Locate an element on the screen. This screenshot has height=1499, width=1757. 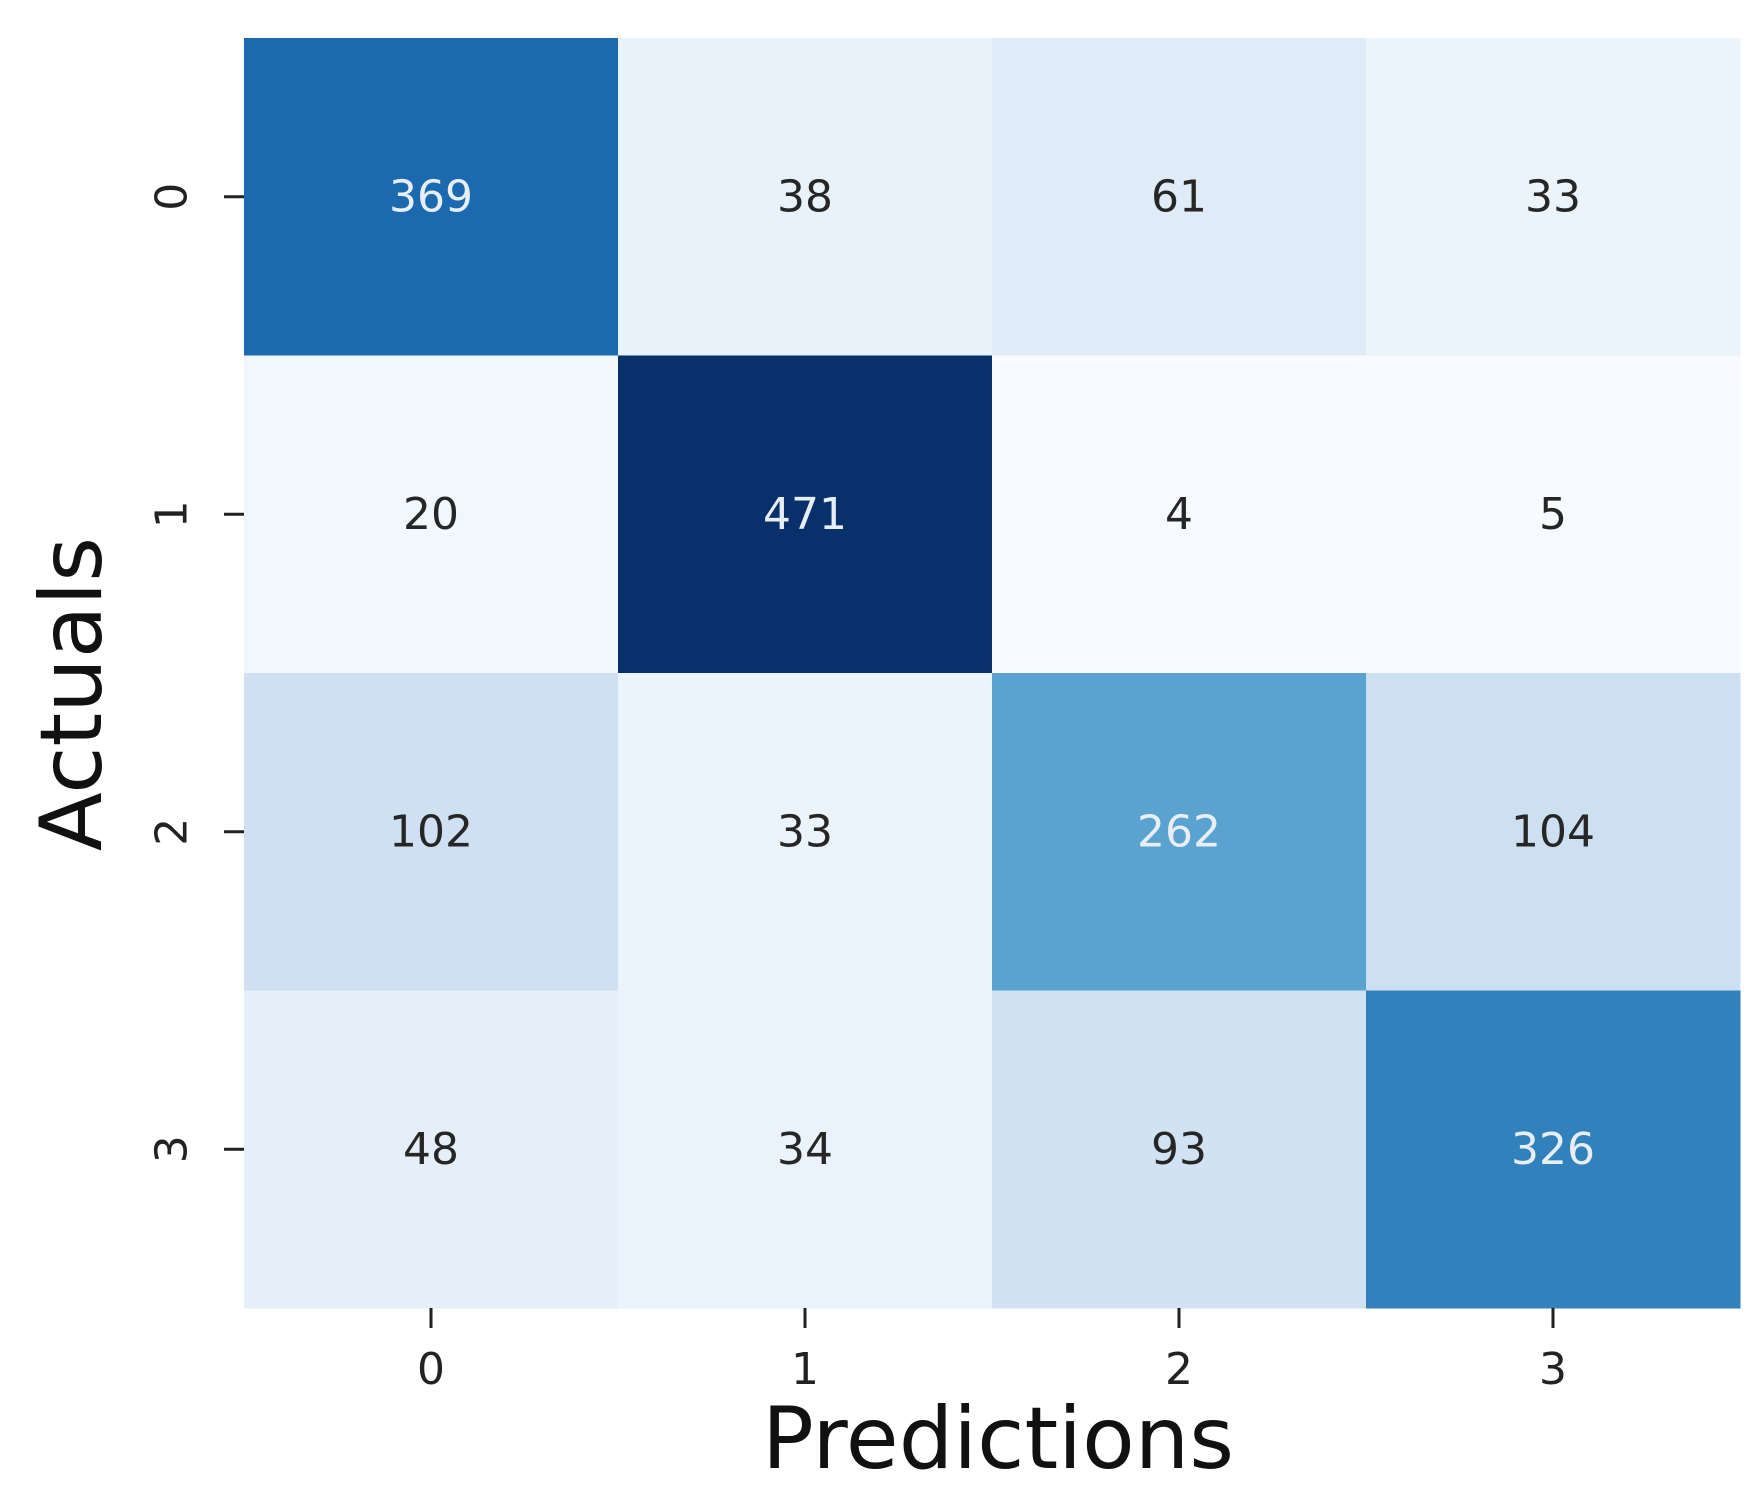
heatmap-cell-r2-c3 is located at coordinates (1553, 832).